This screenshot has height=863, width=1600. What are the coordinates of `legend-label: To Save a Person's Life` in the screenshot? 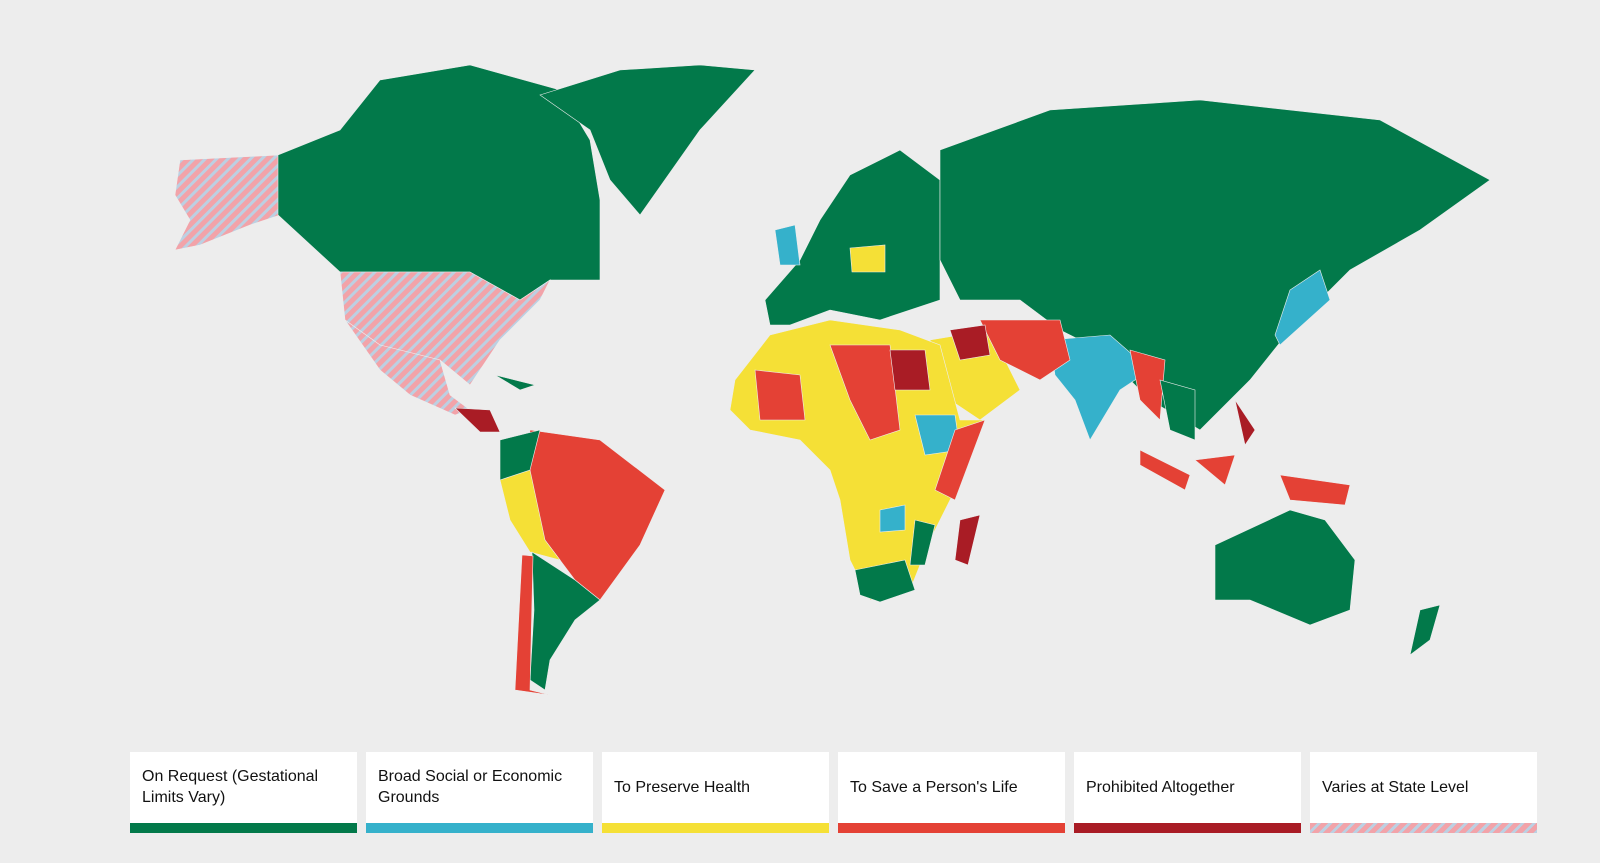 It's located at (934, 787).